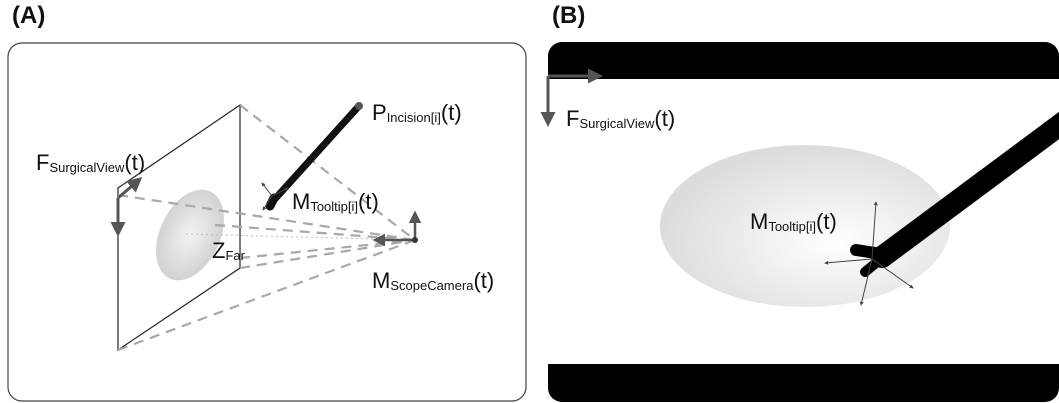 This screenshot has height=403, width=1059. I want to click on field-of-view-ellipse, so click(190, 235).